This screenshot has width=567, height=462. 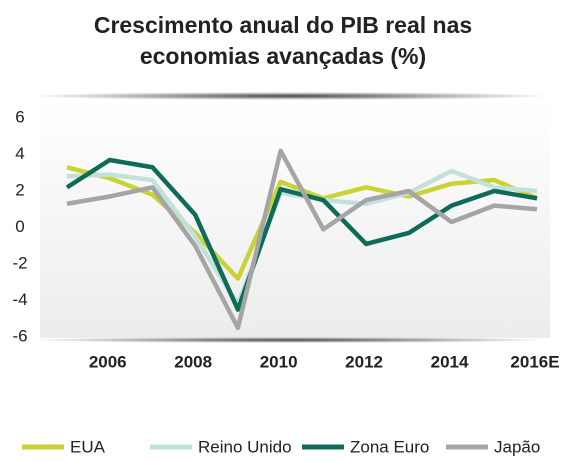 What do you see at coordinates (19, 153) in the screenshot?
I see `y-tick-label: 4` at bounding box center [19, 153].